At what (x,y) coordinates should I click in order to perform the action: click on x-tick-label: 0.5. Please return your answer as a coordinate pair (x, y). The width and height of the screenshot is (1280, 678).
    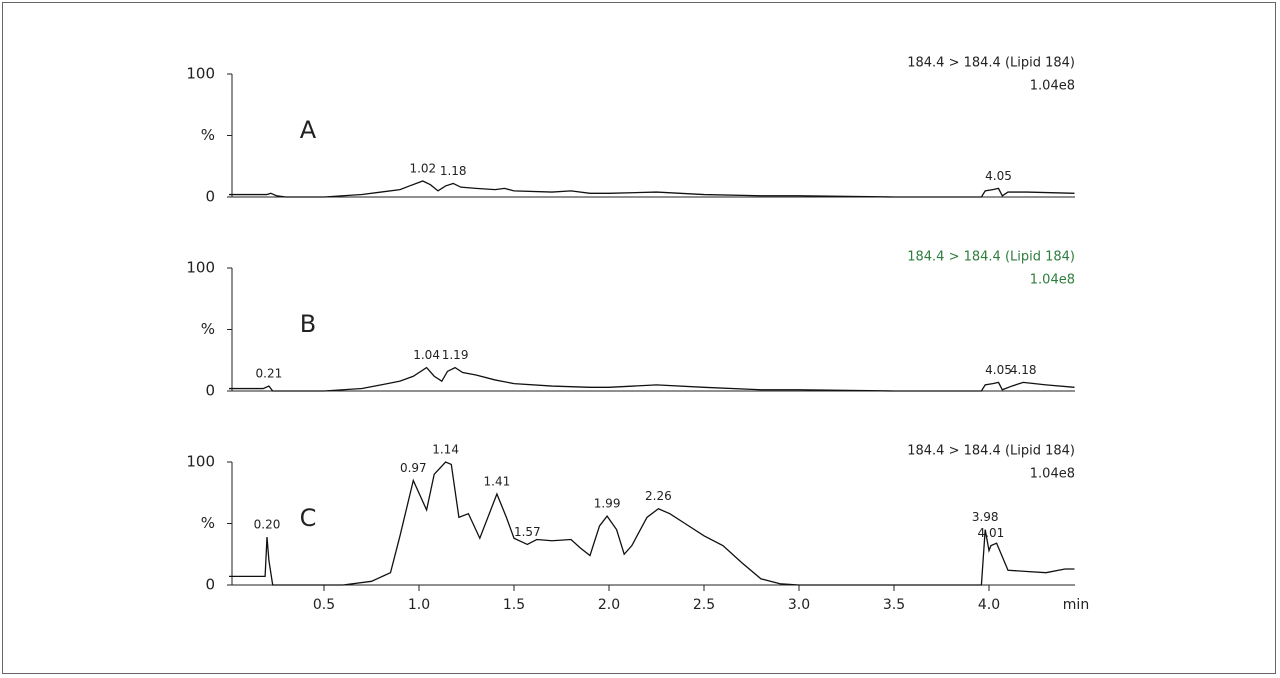
    Looking at the image, I should click on (324, 605).